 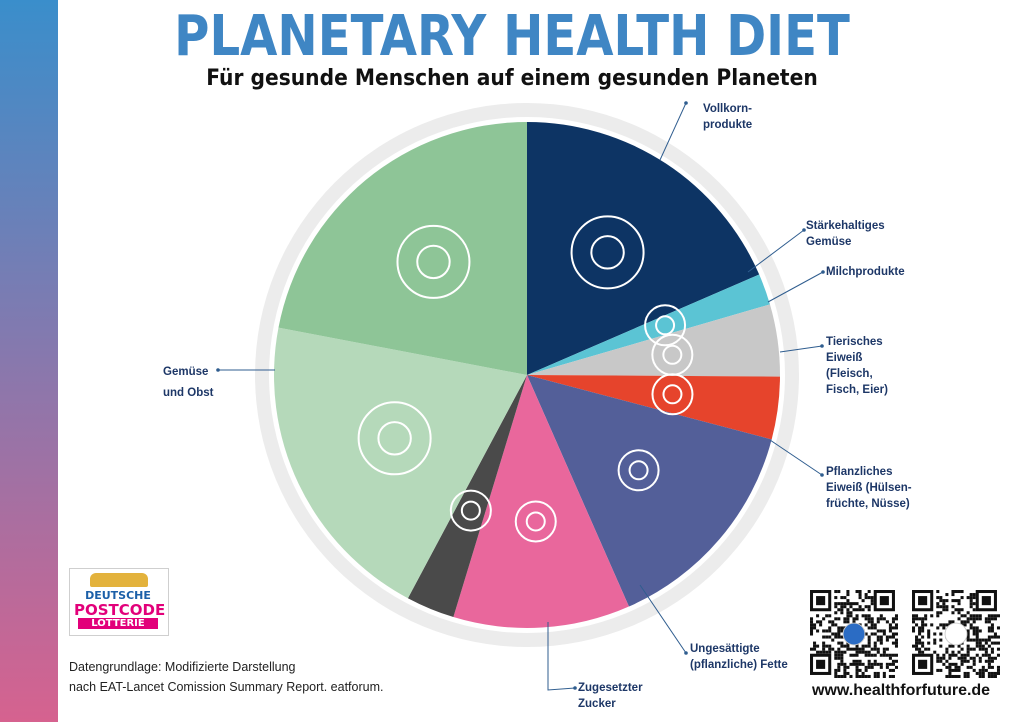 What do you see at coordinates (394, 438) in the screenshot?
I see `fruit-icon` at bounding box center [394, 438].